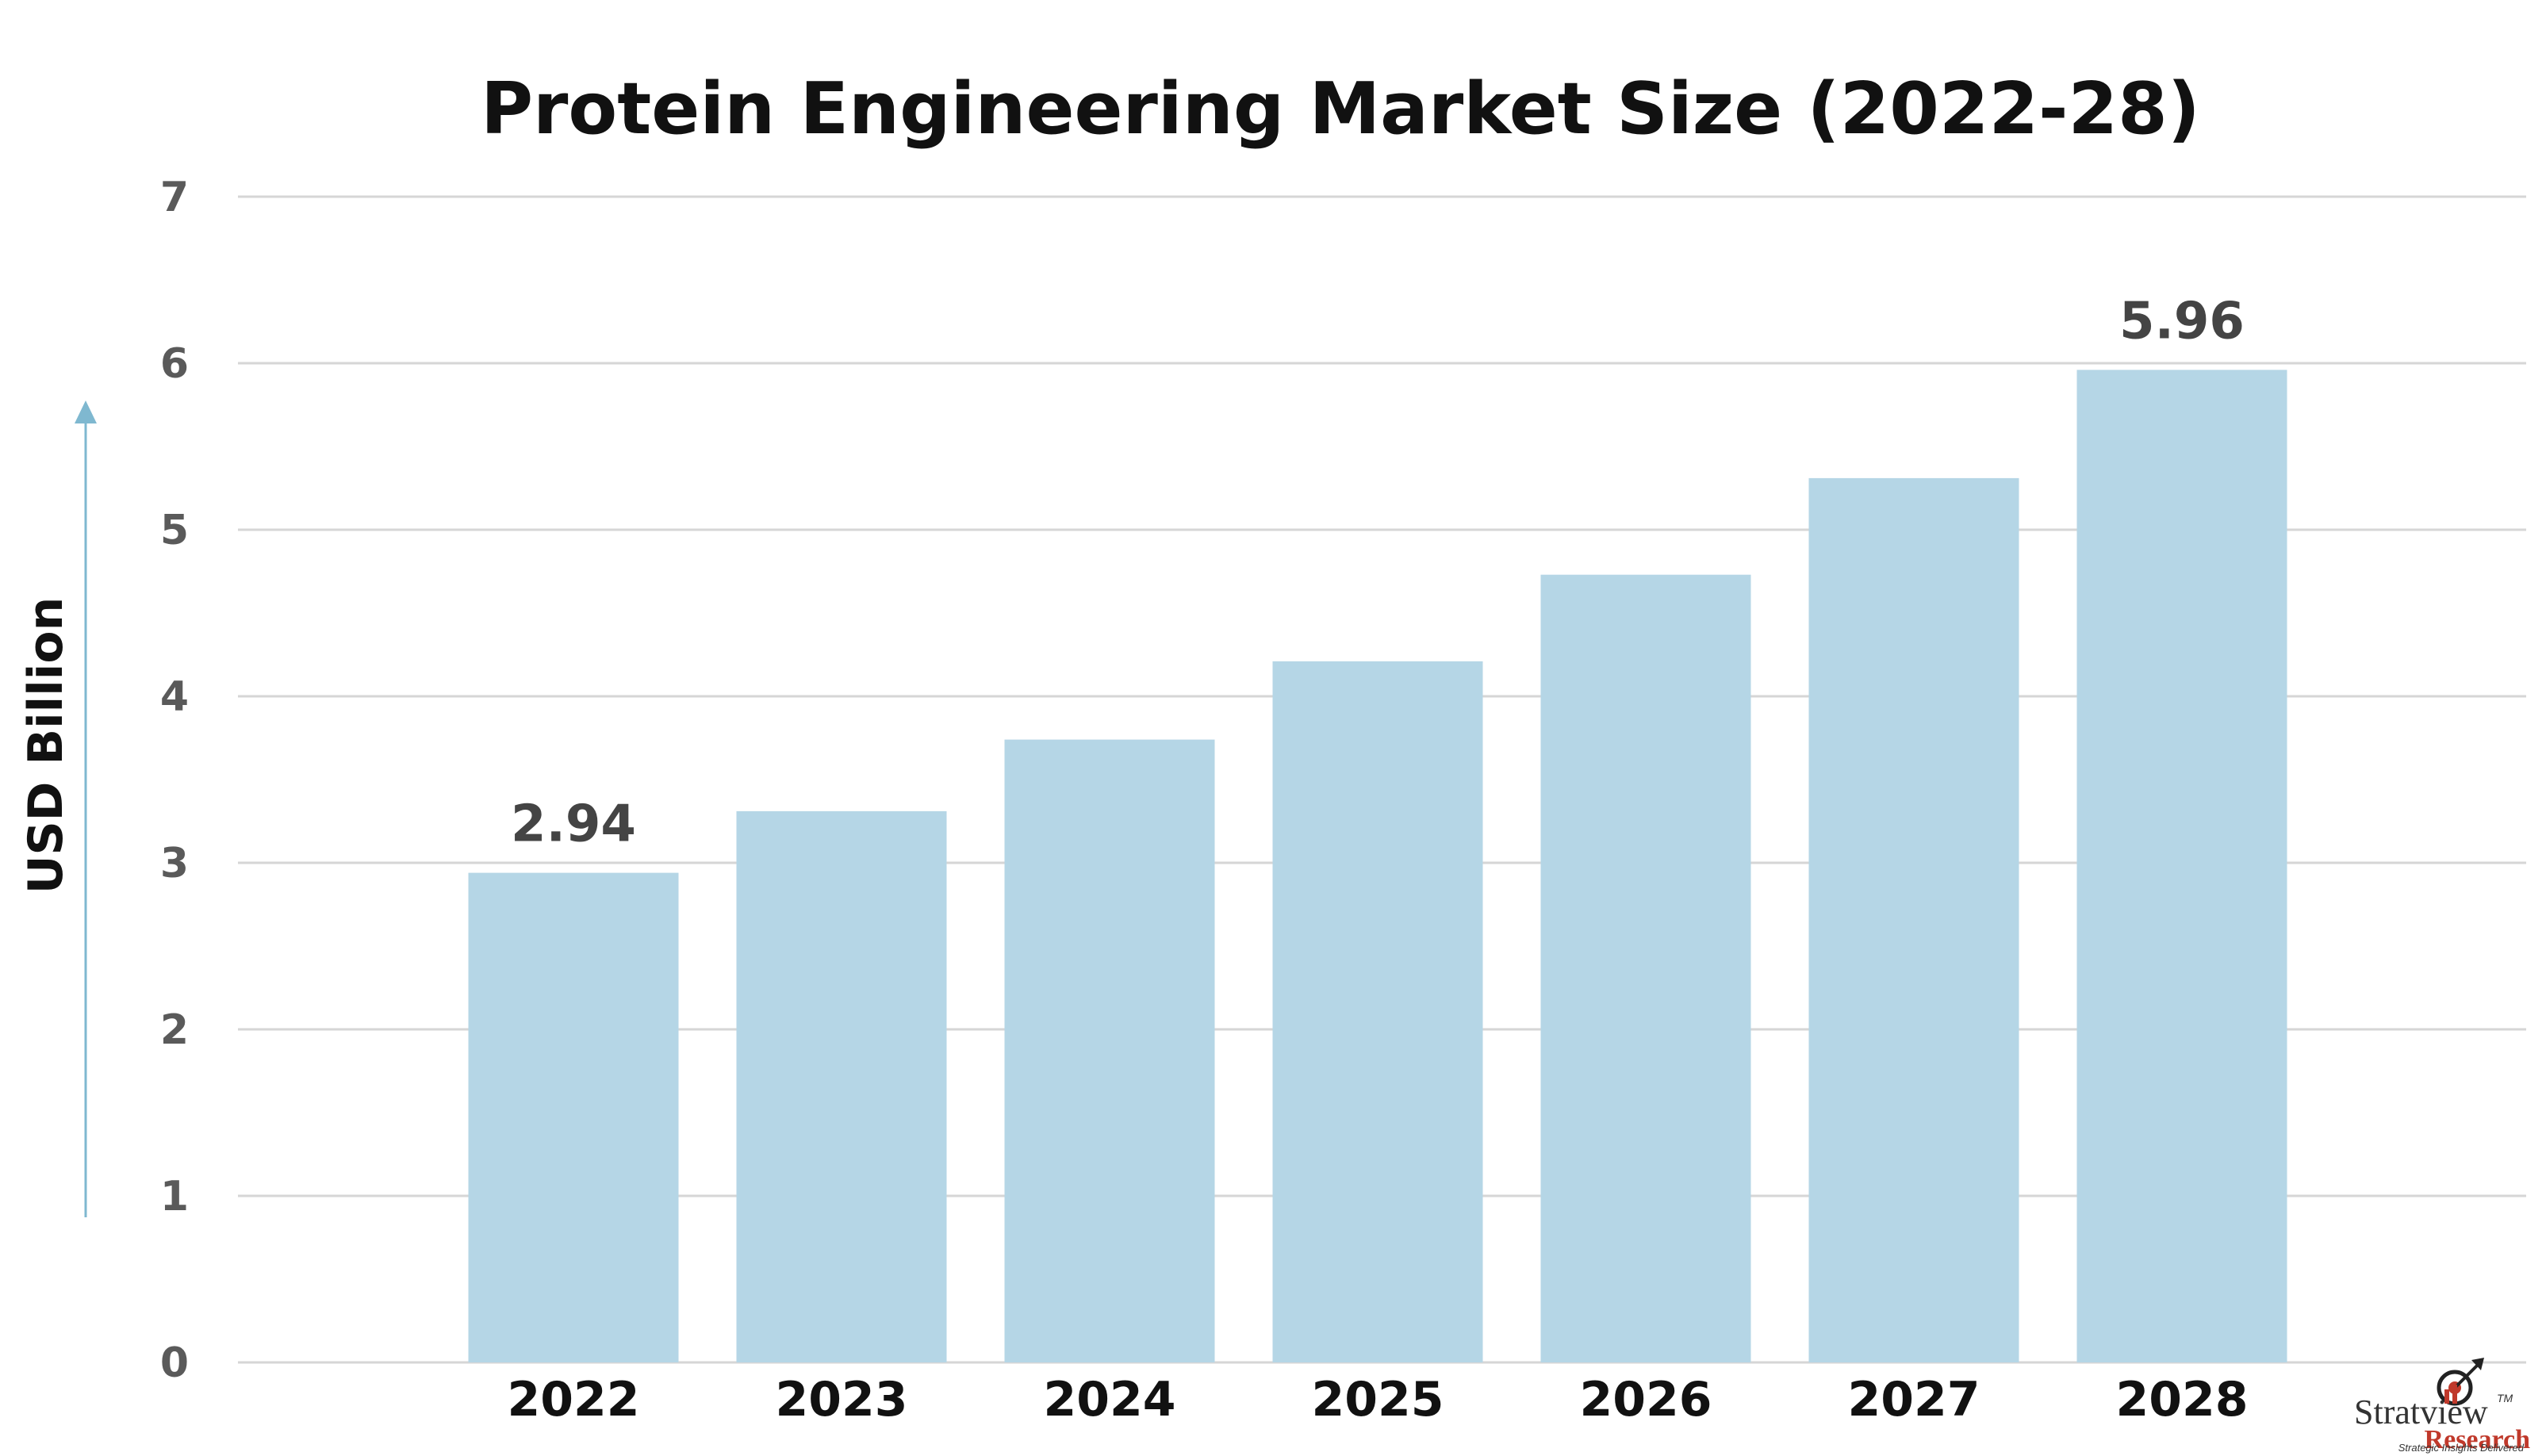 The height and width of the screenshot is (1456, 2546). Describe the element at coordinates (1110, 1399) in the screenshot. I see `x-tick-label: 2024` at that location.